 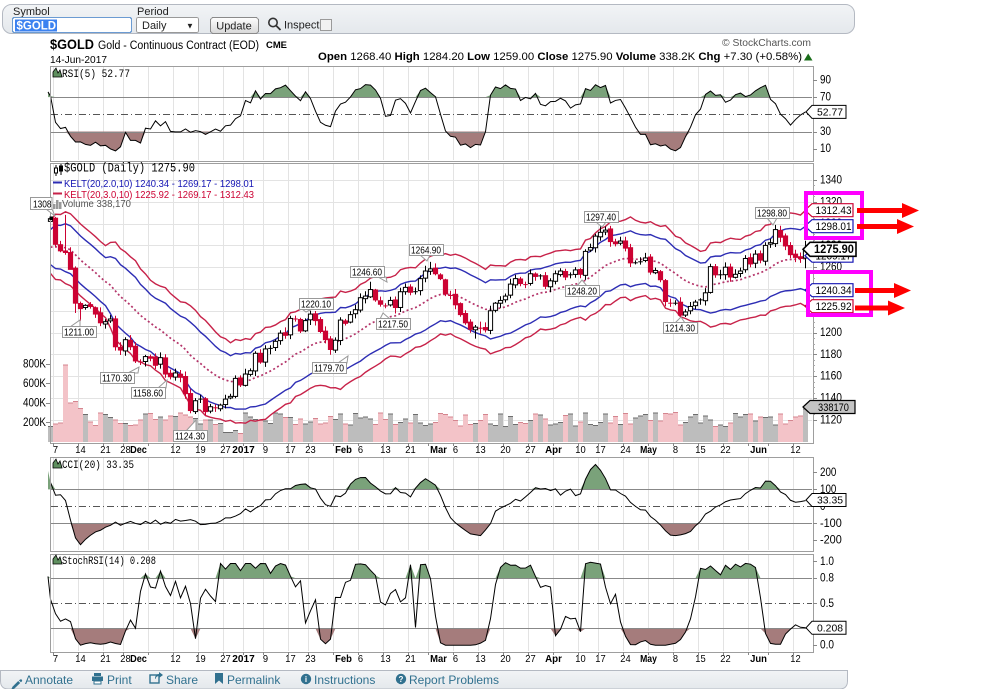 I want to click on svg-text: 338170, so click(x=833, y=408).